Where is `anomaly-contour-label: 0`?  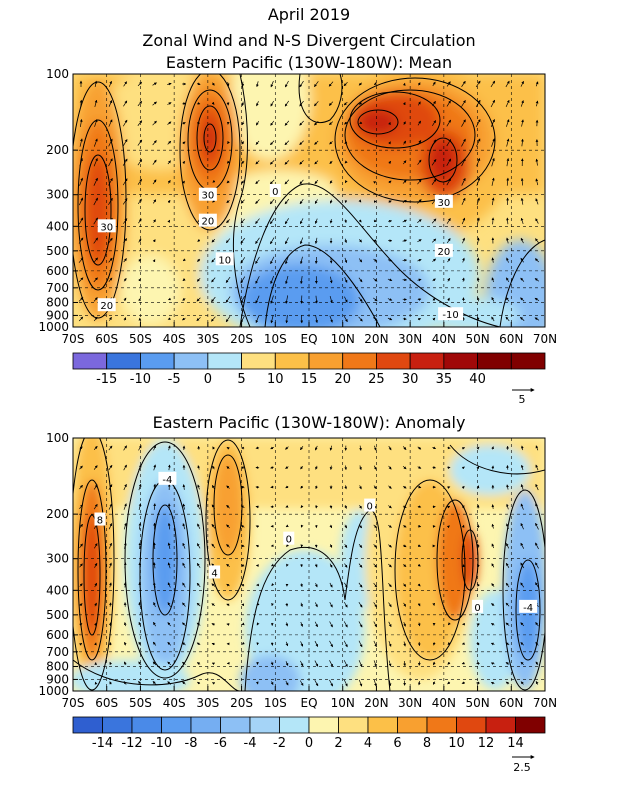
anomaly-contour-label: 0 is located at coordinates (289, 540).